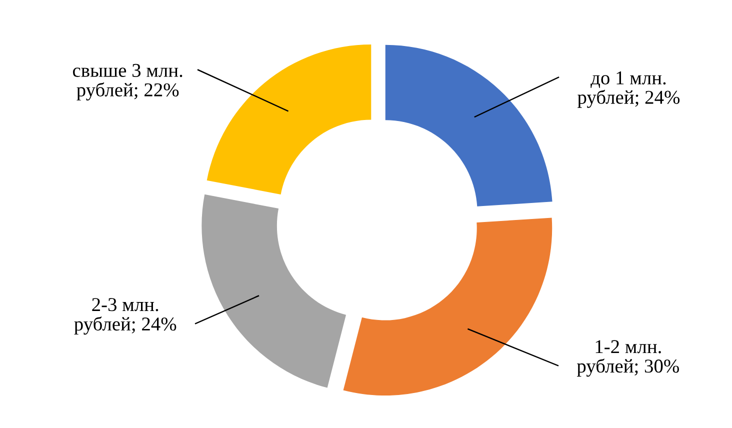  I want to click on slice-label: до 1 млн. рублей; 24%, so click(629, 89).